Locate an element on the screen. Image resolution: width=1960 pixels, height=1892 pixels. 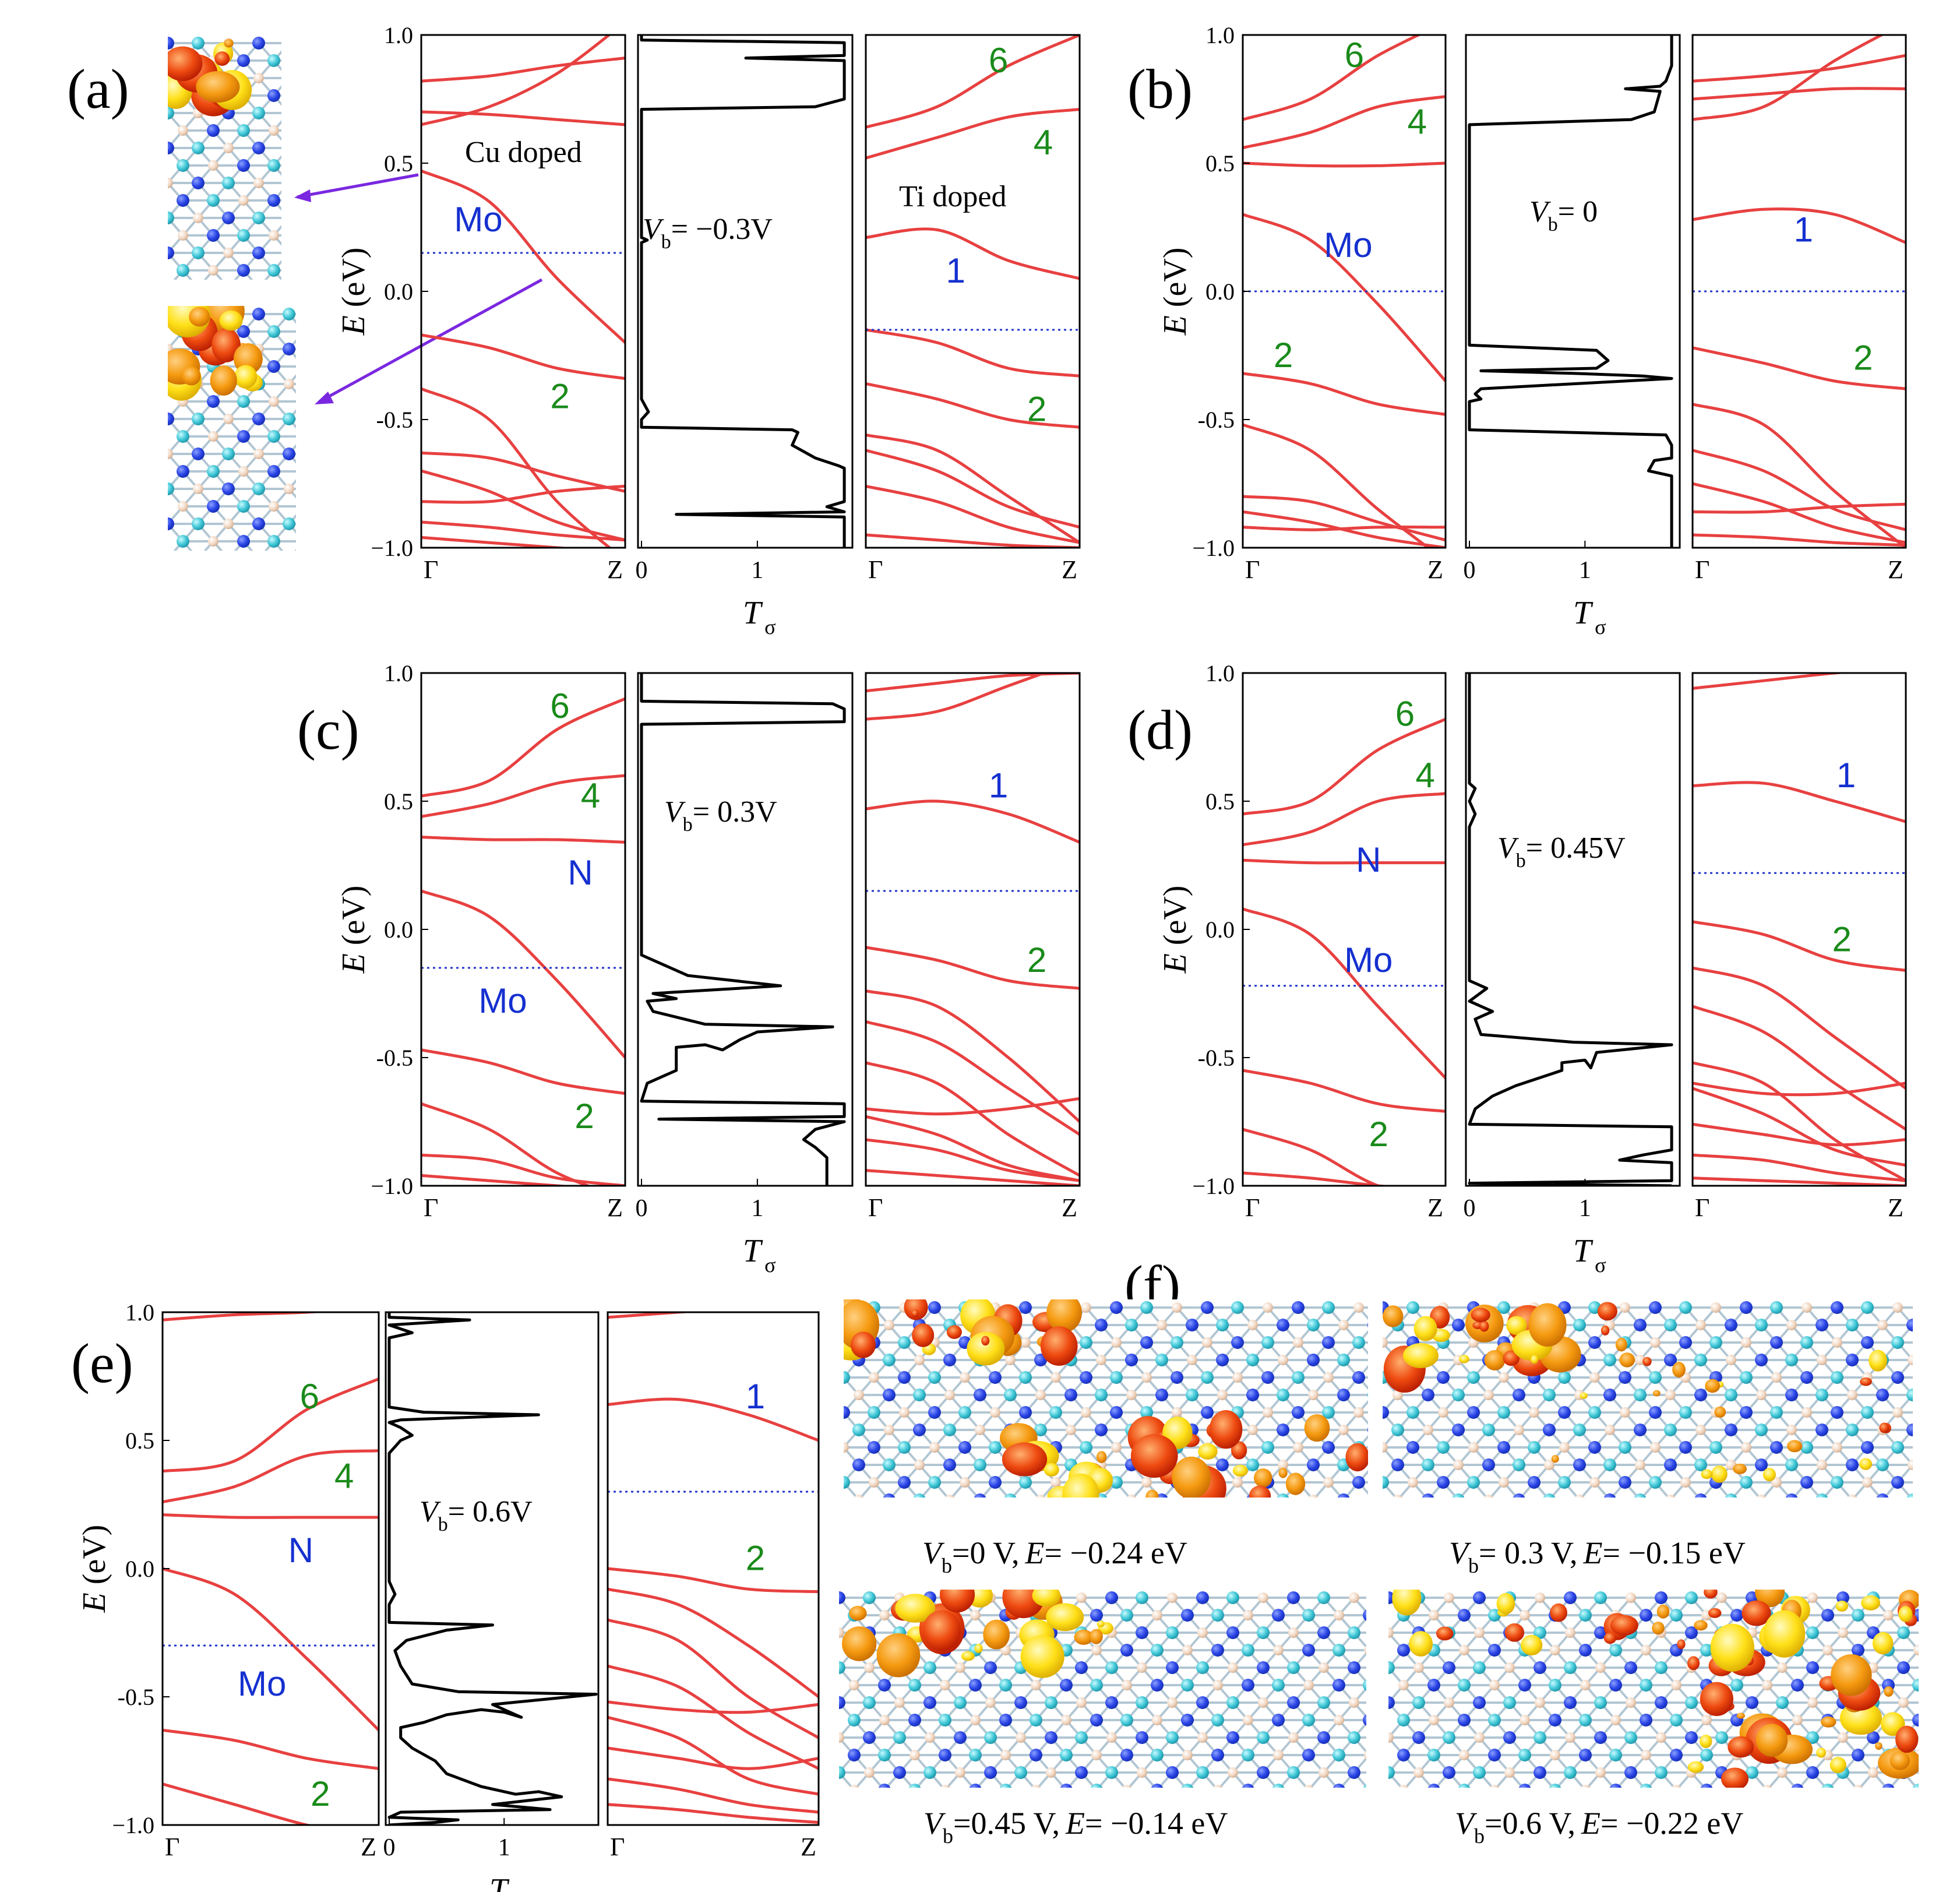
y-tick-3: -0.5 is located at coordinates (394, 1058).